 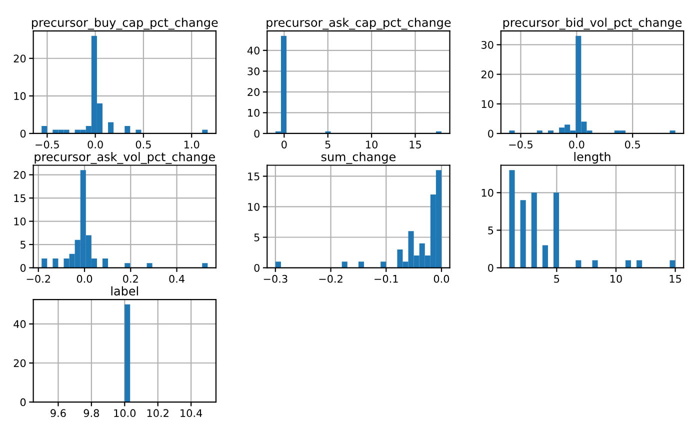 What do you see at coordinates (91, 413) in the screenshot?
I see `x-tick-label: 9.8` at bounding box center [91, 413].